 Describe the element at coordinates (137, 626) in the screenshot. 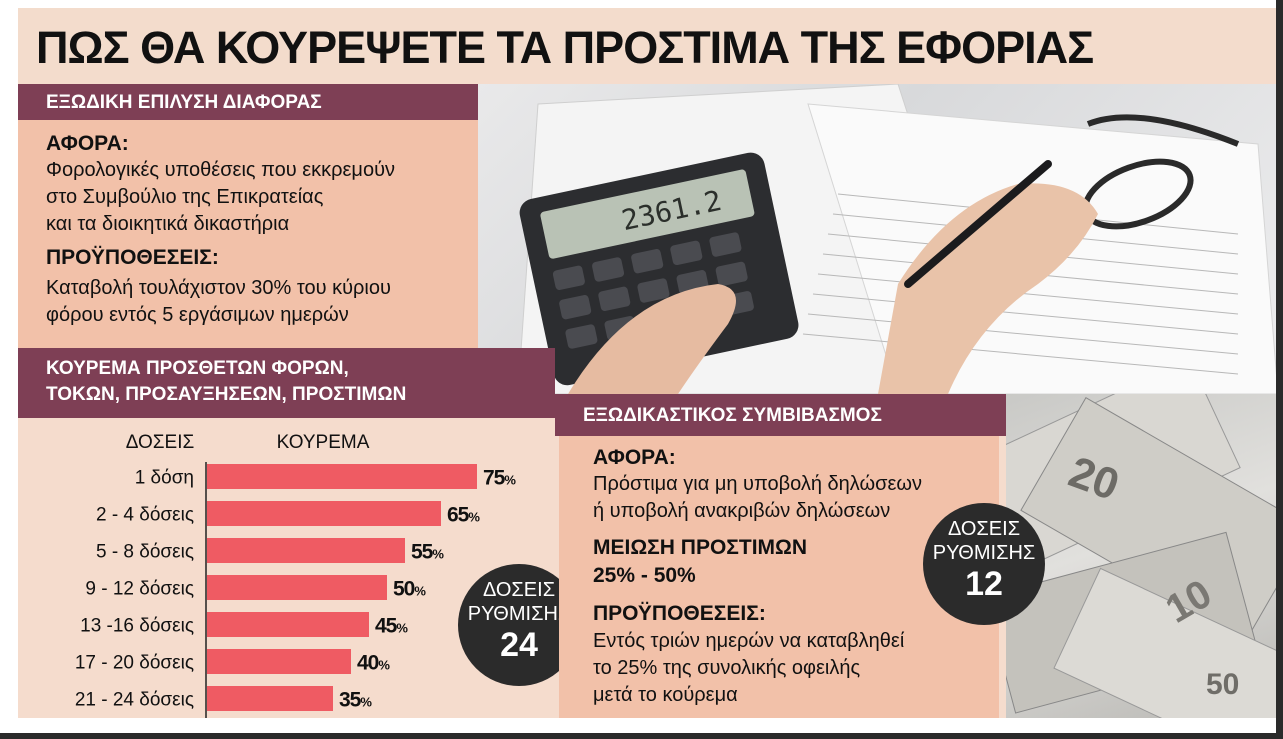

I see `chart-category-label: 13 -16 δόσεις` at that location.